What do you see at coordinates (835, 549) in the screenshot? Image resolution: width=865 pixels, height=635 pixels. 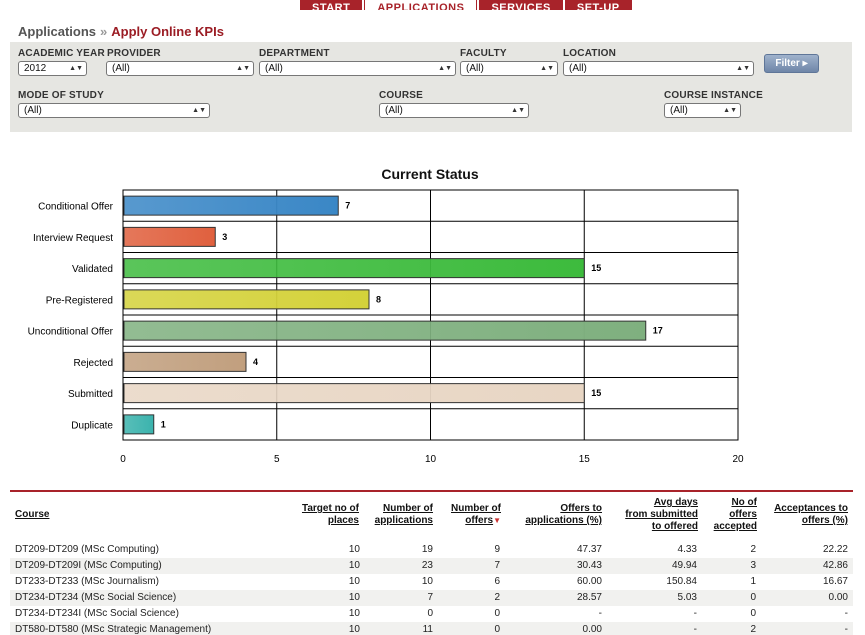 I see `cell-accept-pct: 22.22` at bounding box center [835, 549].